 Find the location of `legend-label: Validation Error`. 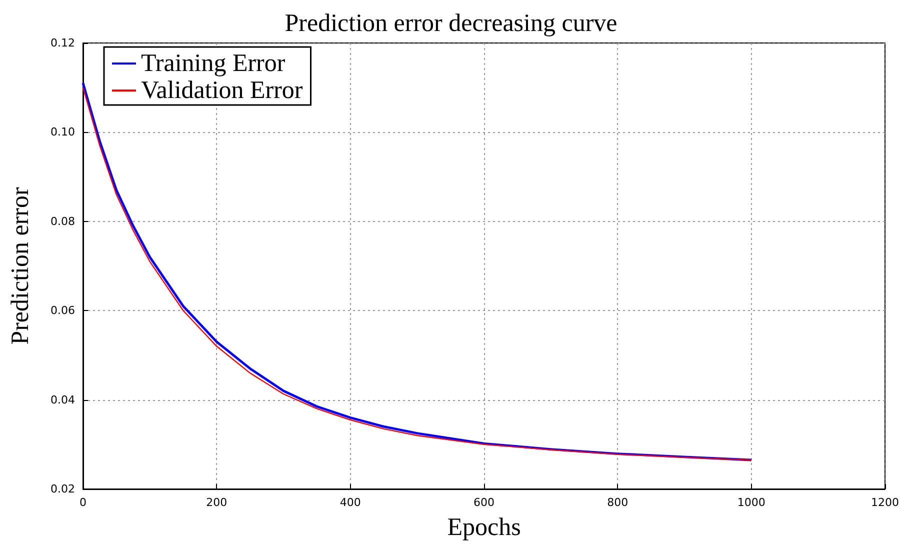

legend-label: Validation Error is located at coordinates (222, 90).